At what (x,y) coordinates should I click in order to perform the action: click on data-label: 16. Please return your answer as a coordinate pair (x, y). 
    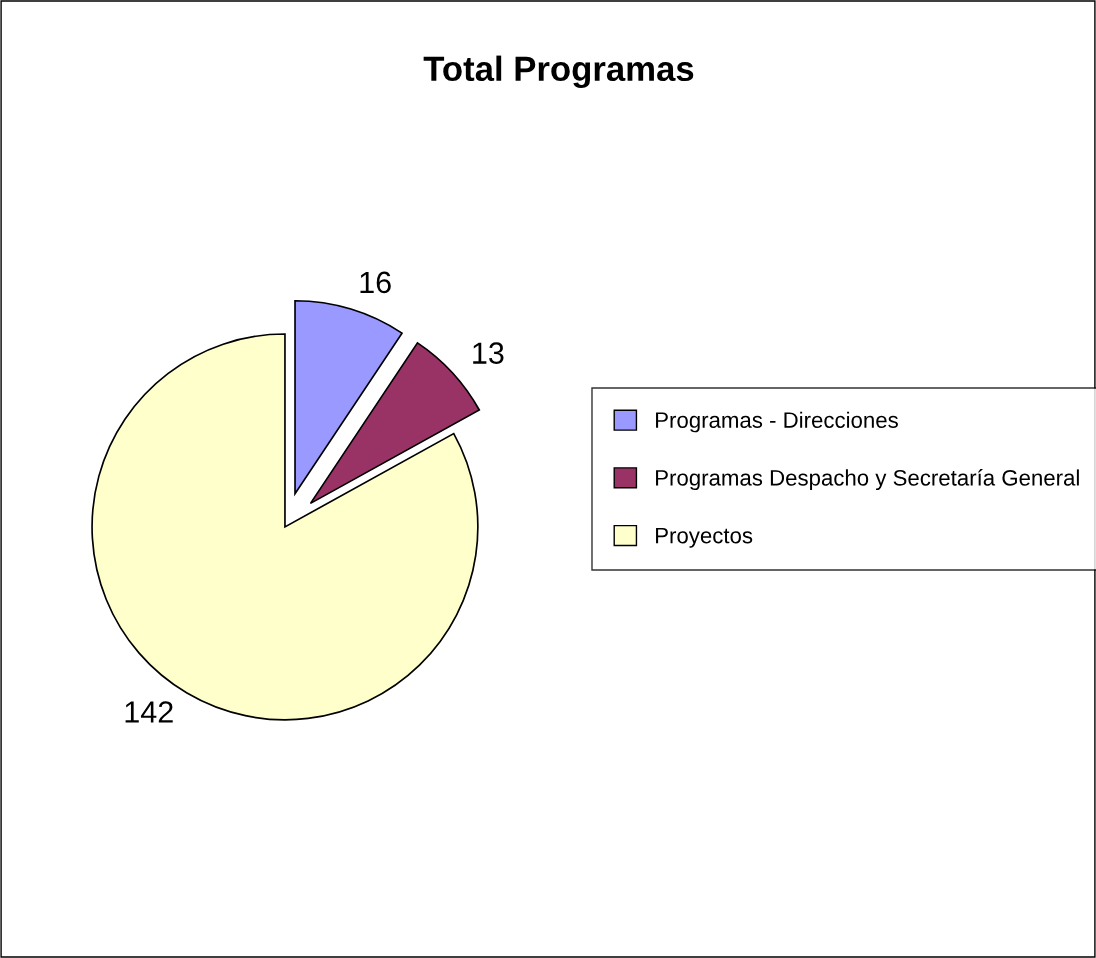
    Looking at the image, I should click on (375, 282).